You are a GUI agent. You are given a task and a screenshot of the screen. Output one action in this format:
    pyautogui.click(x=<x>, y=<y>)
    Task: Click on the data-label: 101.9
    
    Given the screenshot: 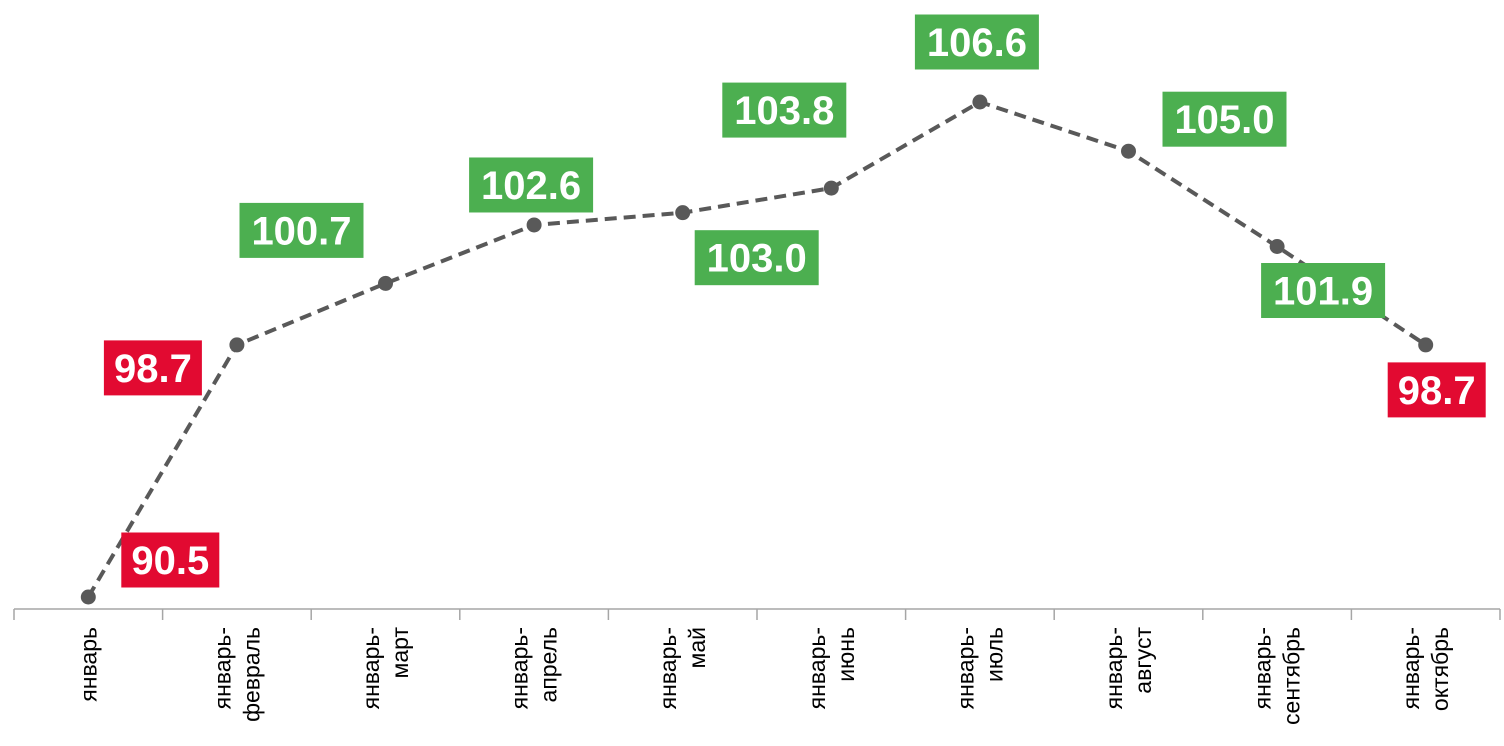 What is the action you would take?
    pyautogui.click(x=1323, y=292)
    